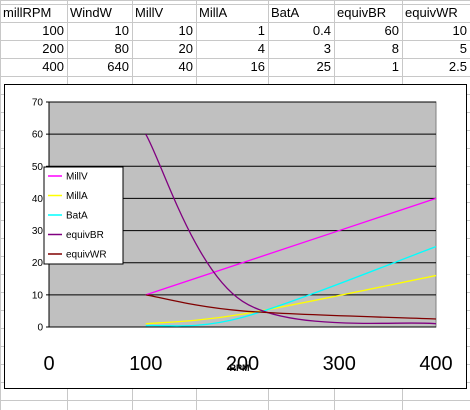 This screenshot has height=410, width=470. Describe the element at coordinates (213, 12) in the screenshot. I see `header-cell: MillA` at that location.